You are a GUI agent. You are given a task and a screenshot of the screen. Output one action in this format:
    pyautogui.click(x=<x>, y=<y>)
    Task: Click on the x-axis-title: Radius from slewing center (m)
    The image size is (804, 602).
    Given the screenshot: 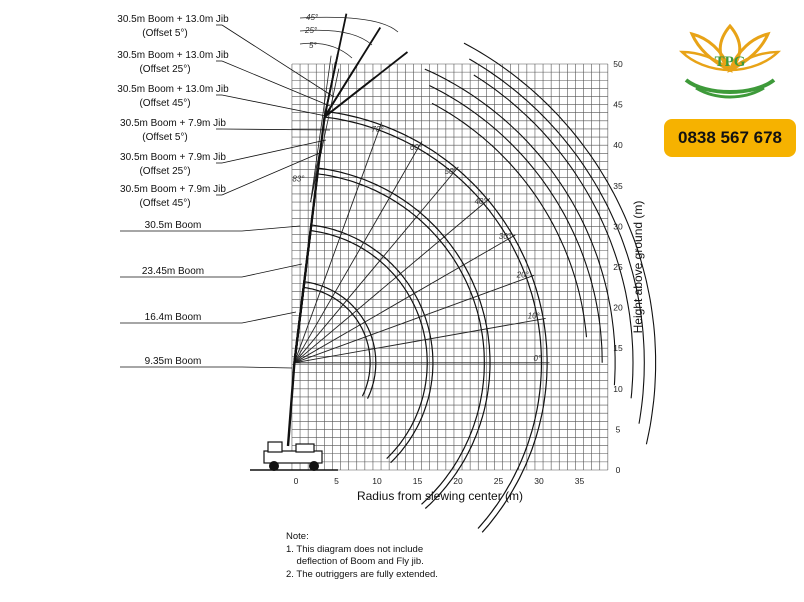 What is the action you would take?
    pyautogui.click(x=440, y=496)
    